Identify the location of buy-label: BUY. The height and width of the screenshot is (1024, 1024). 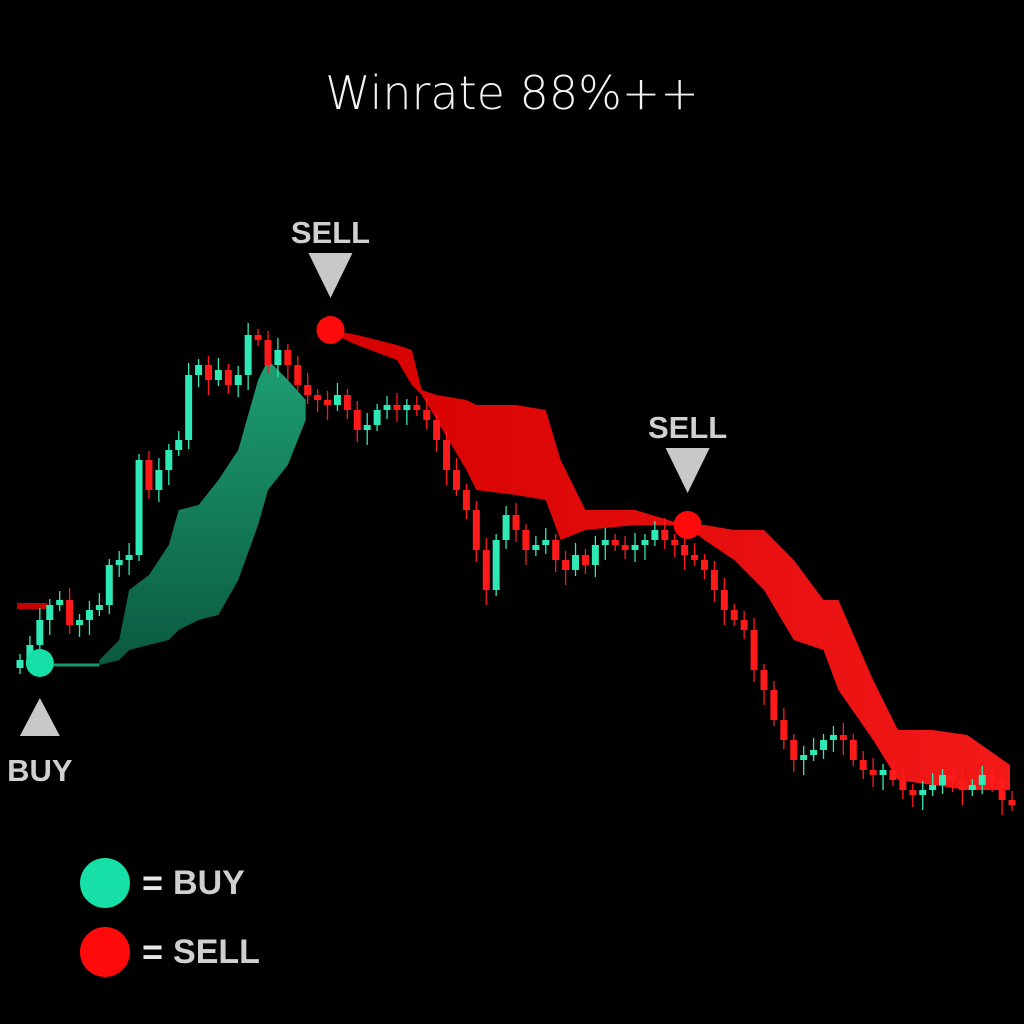
(40, 770).